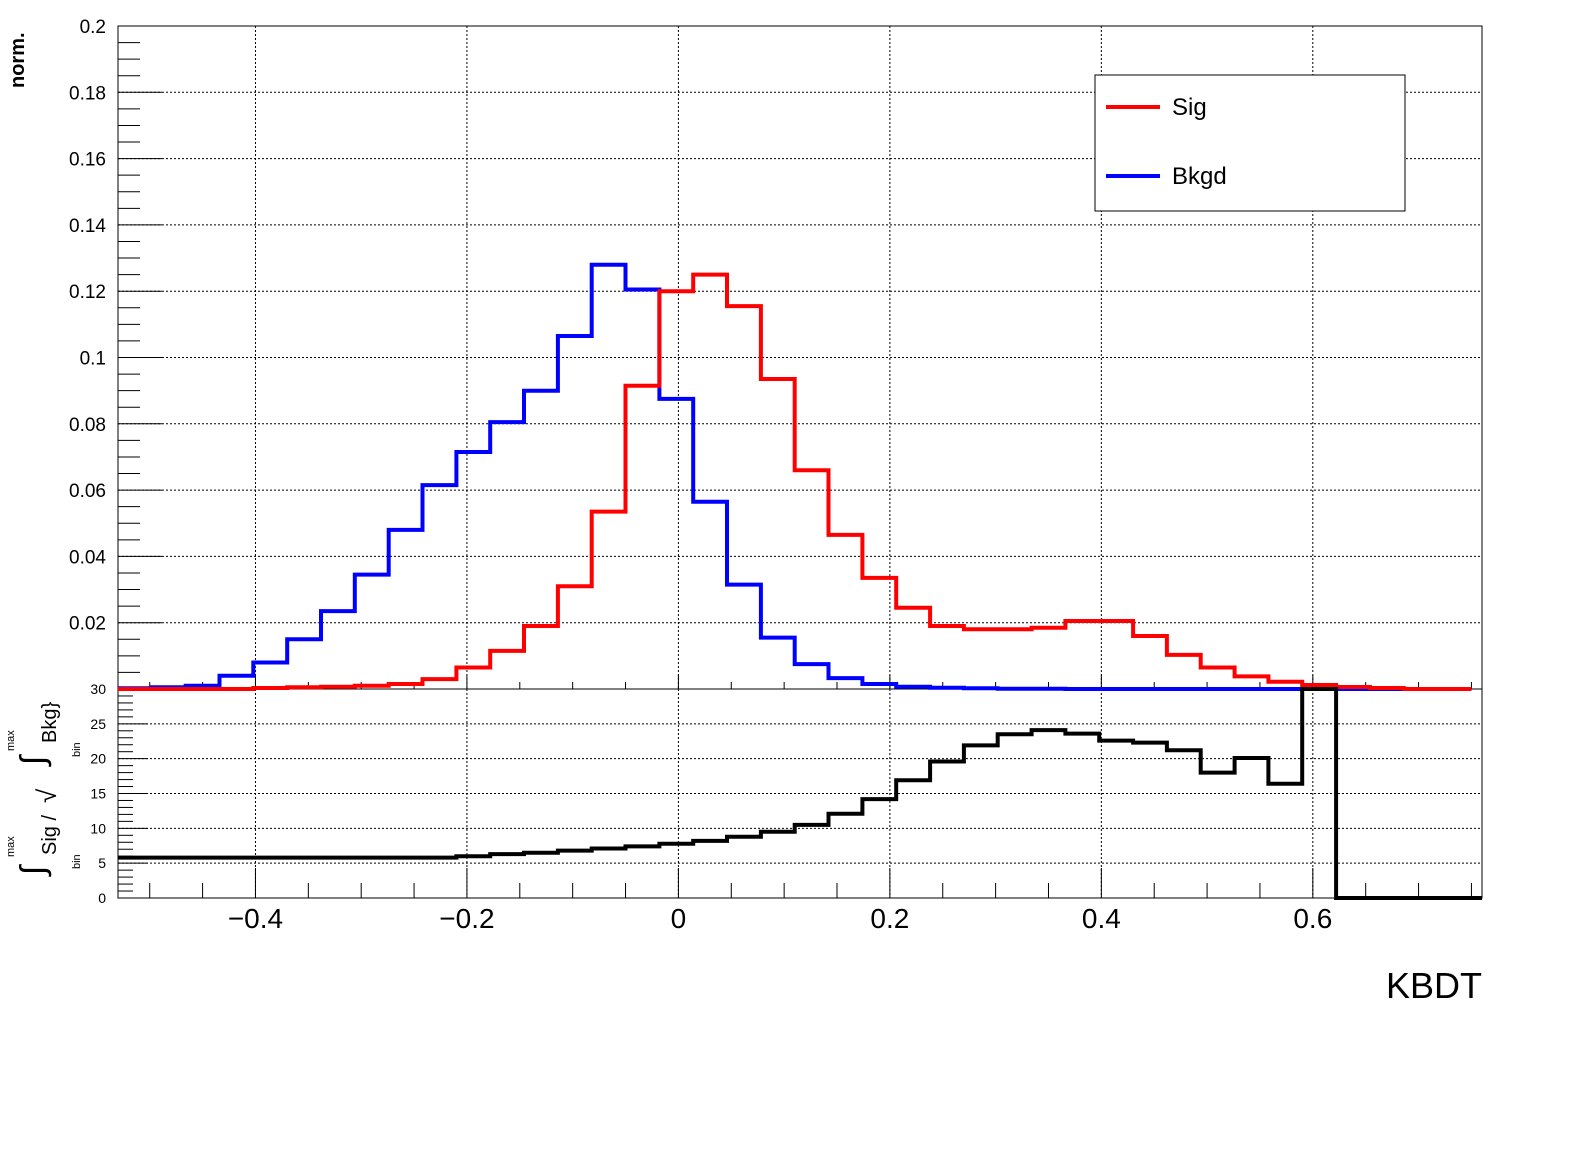 The width and height of the screenshot is (1596, 1172). What do you see at coordinates (33, 870) in the screenshot?
I see `lower-y-title-integral-1: ∫` at bounding box center [33, 870].